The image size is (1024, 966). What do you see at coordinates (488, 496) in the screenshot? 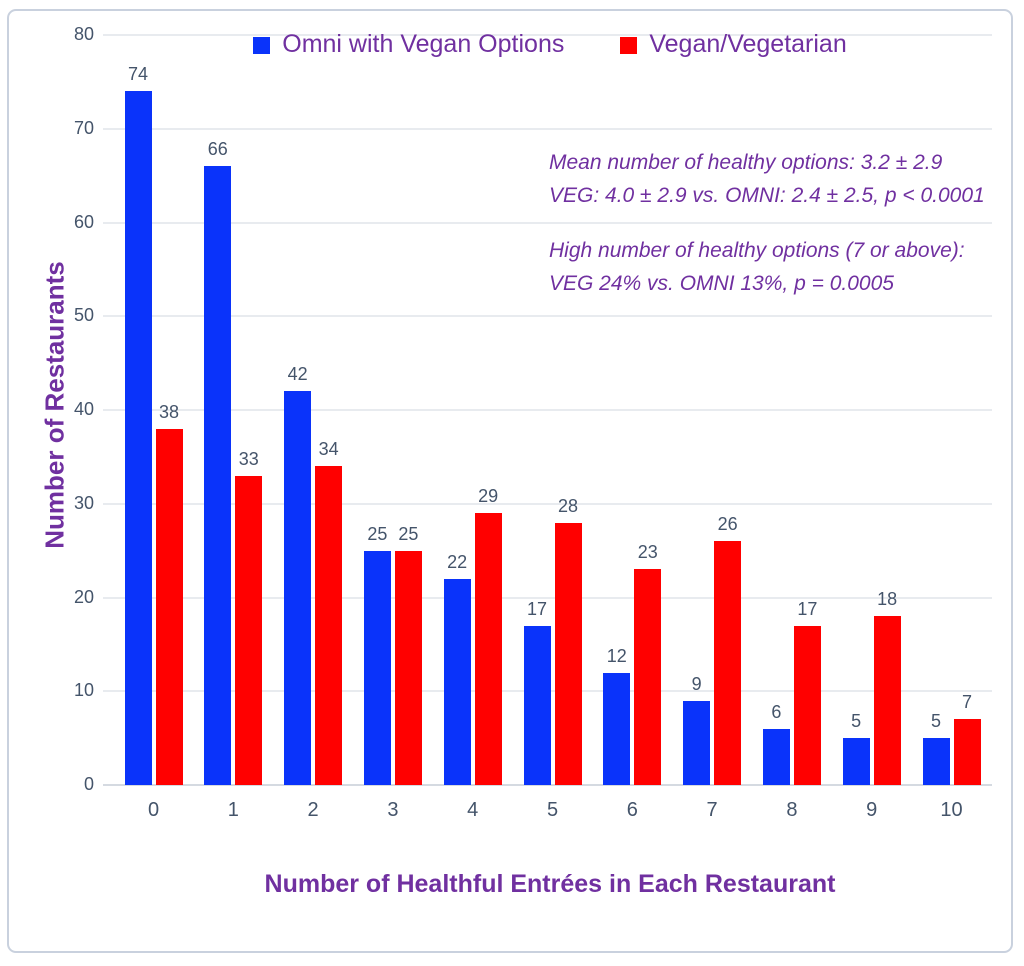
I see `bar-value-label: 29` at bounding box center [488, 496].